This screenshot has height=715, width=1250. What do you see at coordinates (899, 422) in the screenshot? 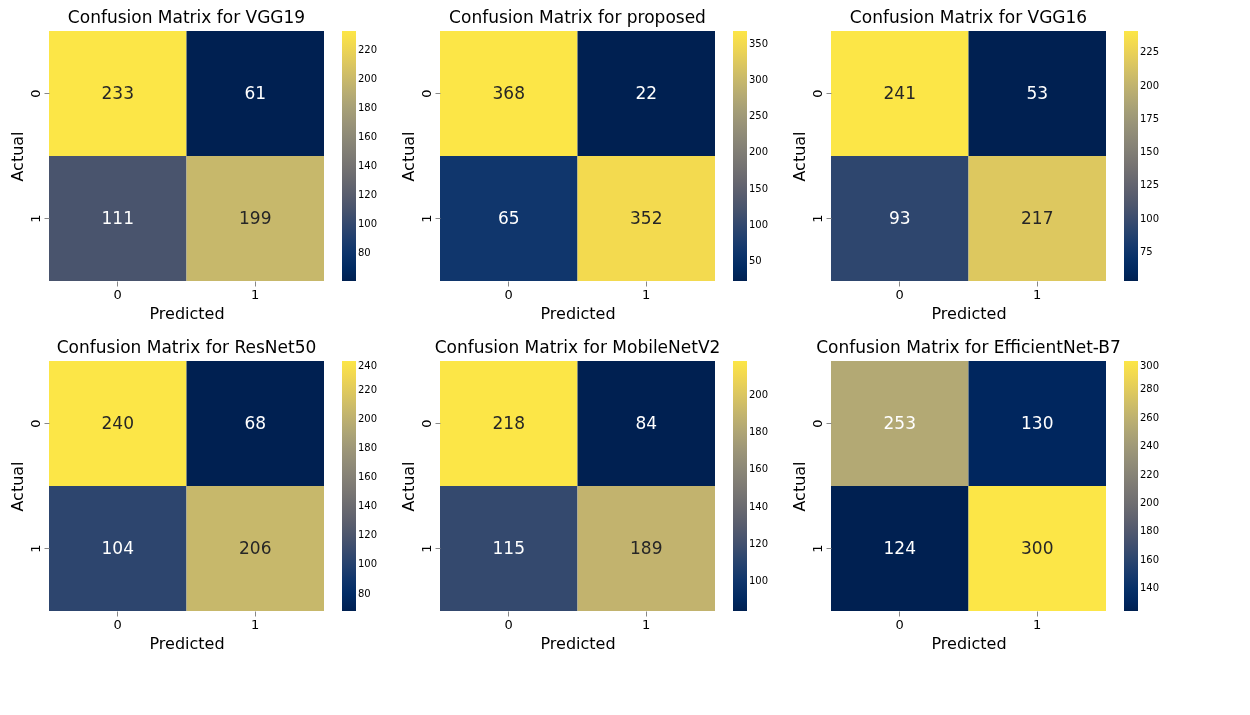
I see `data-label: 253` at bounding box center [899, 422].